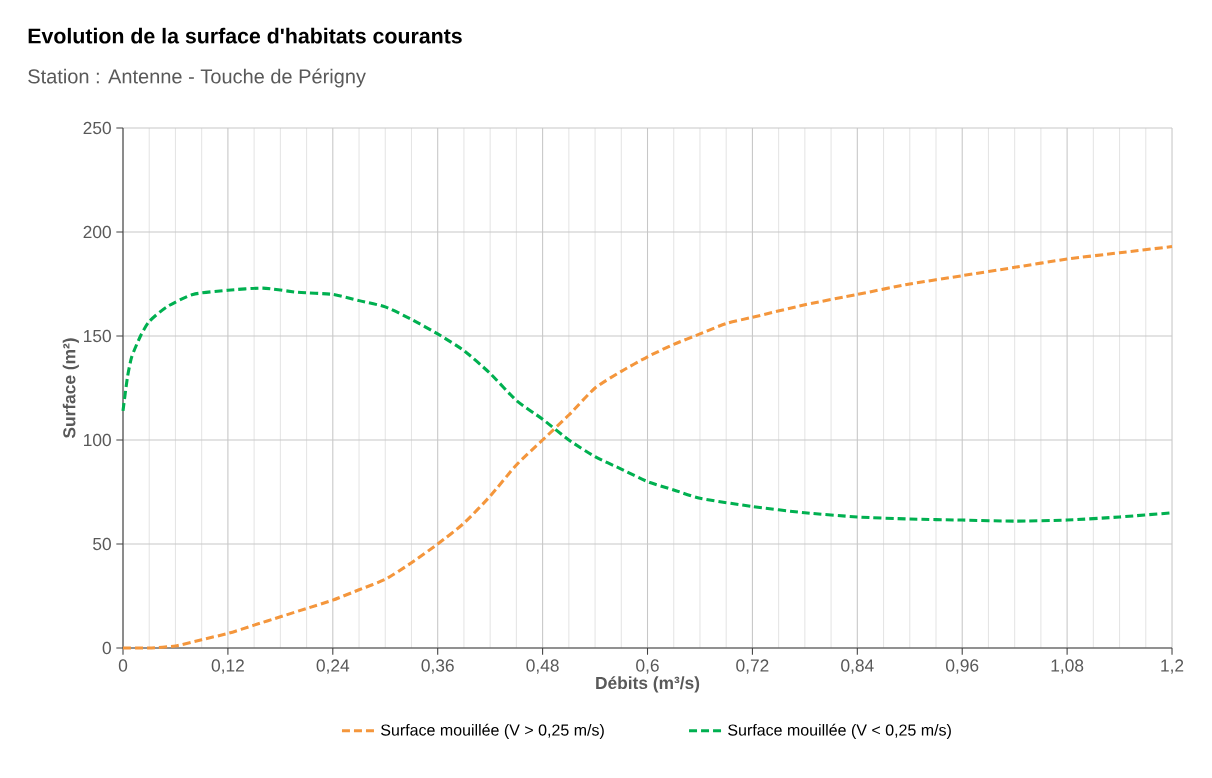 The height and width of the screenshot is (778, 1212). What do you see at coordinates (839, 731) in the screenshot?
I see `legend-label: Surface mouillée (V < 0,25 m/s)` at bounding box center [839, 731].